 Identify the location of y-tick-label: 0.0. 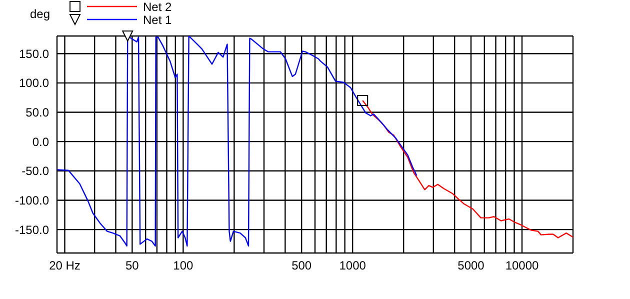
(41, 141).